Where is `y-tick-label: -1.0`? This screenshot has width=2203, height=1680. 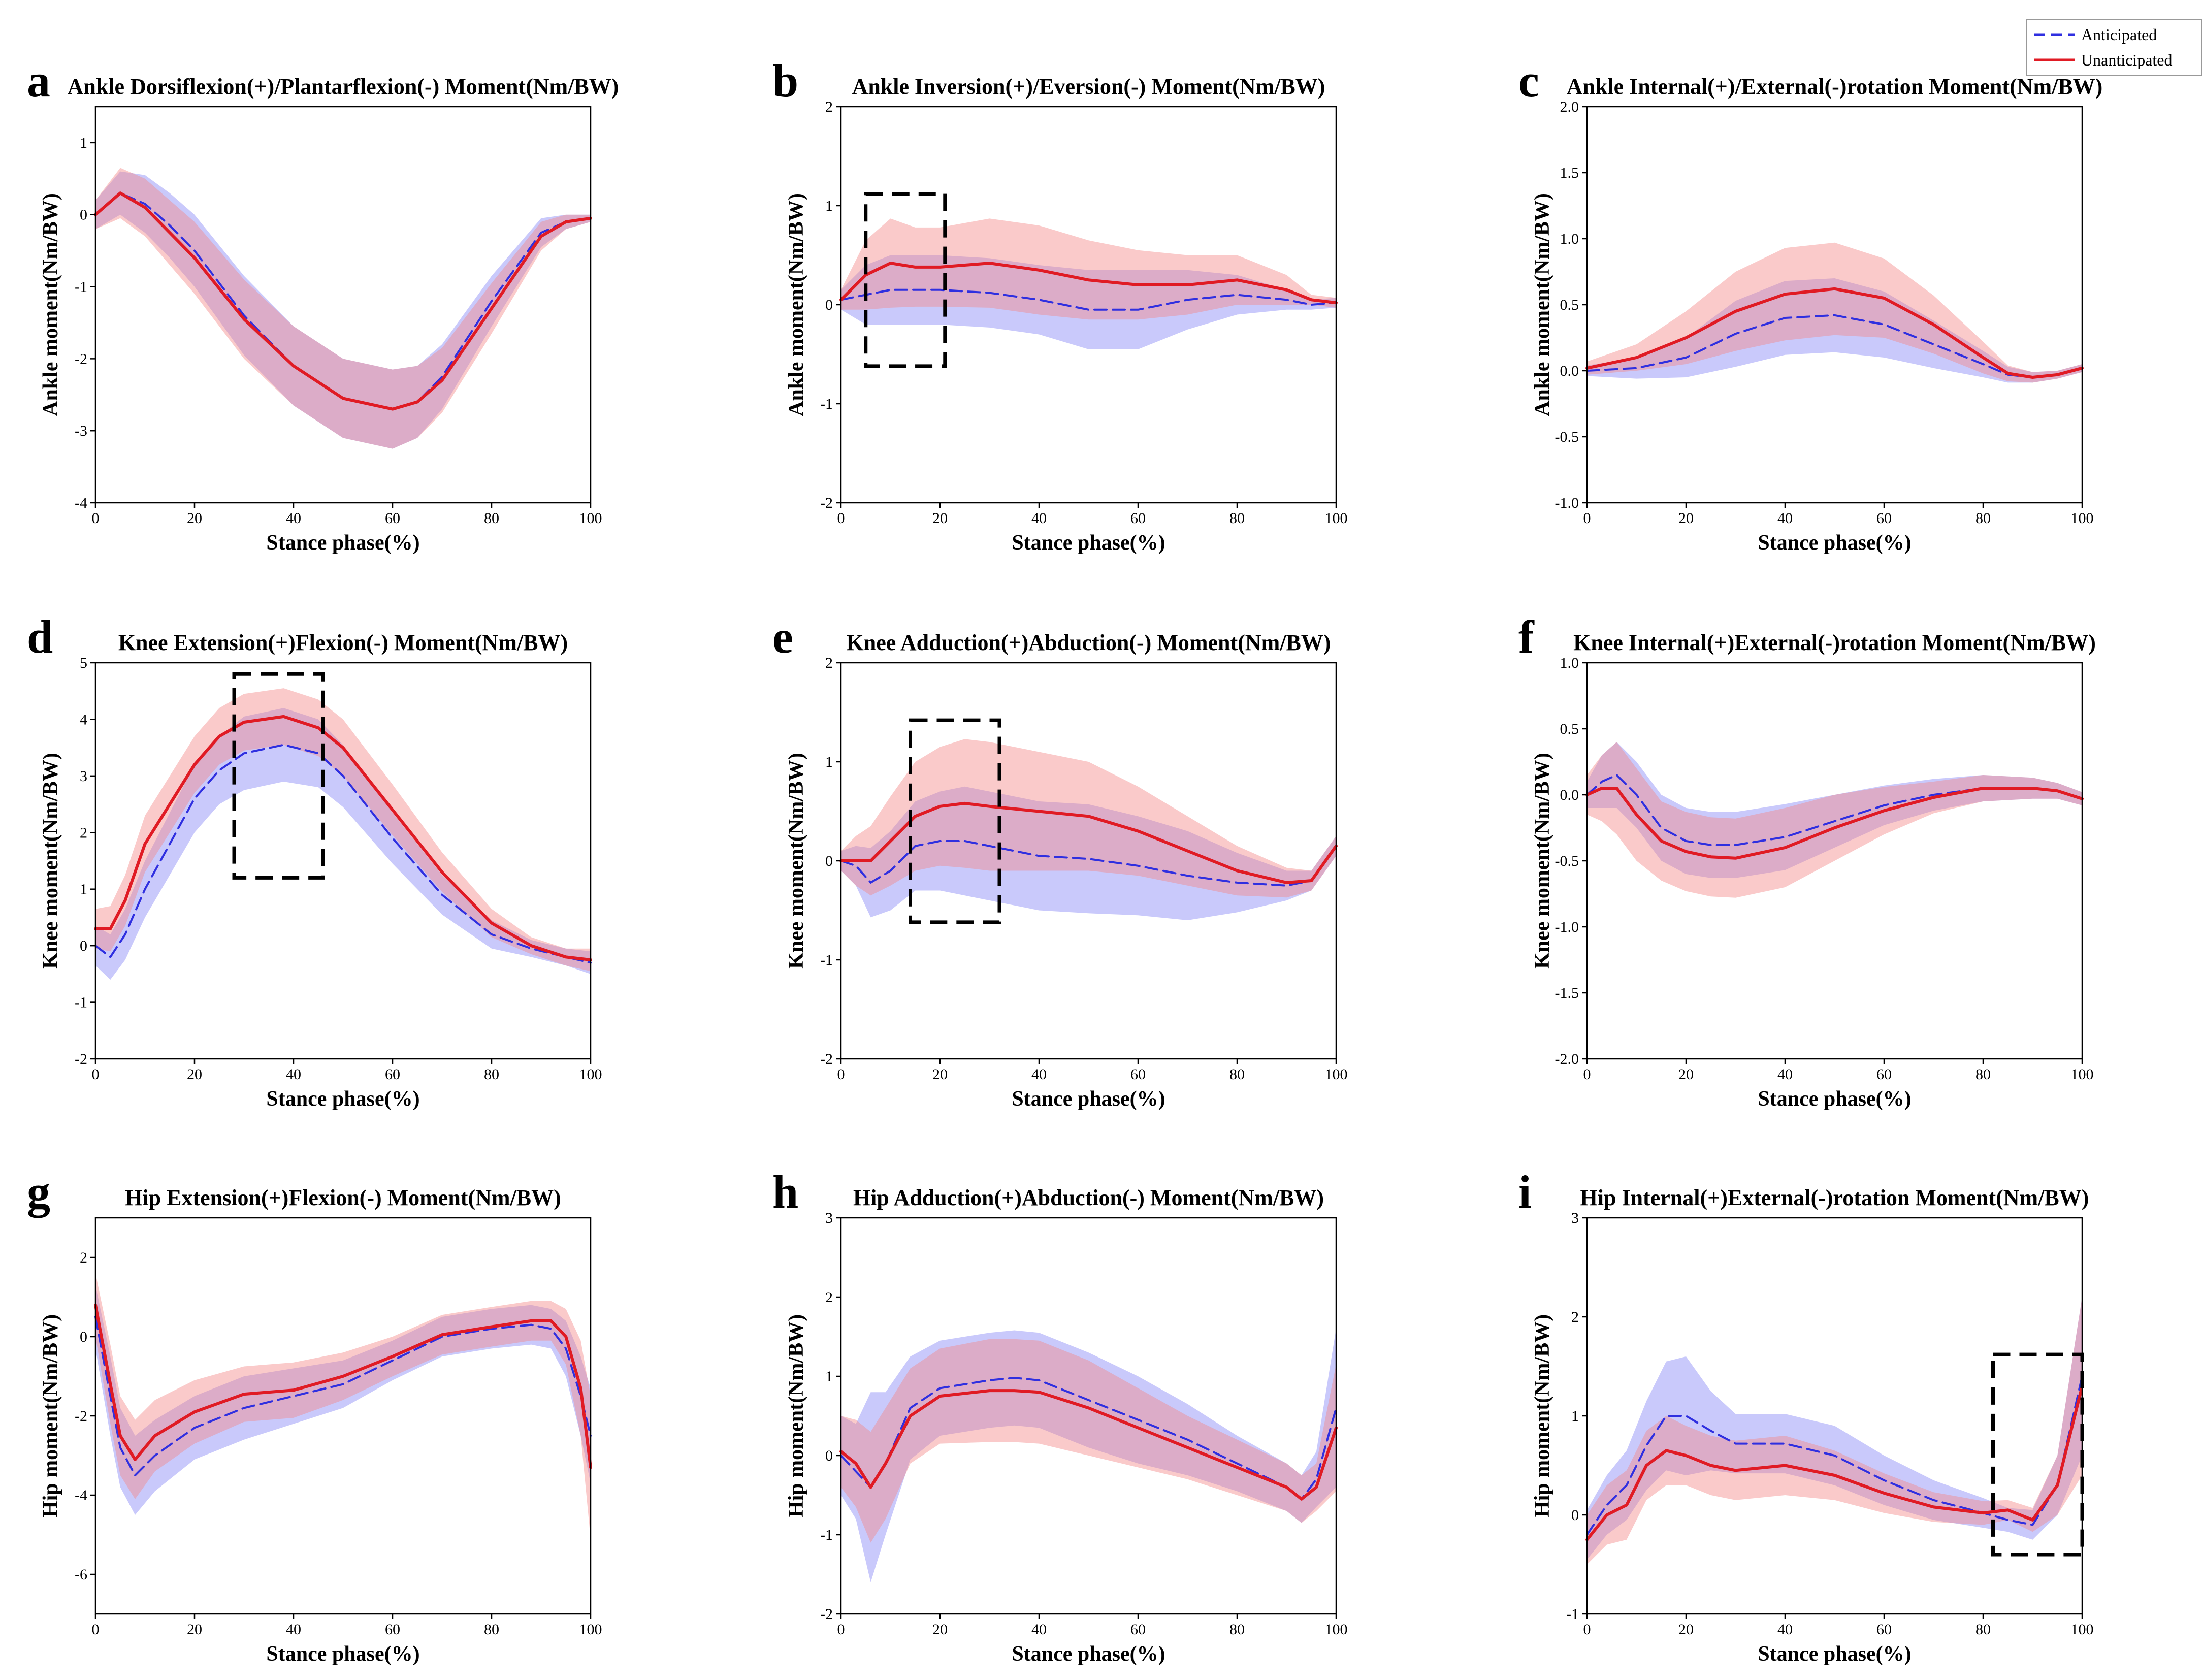 y-tick-label: -1.0 is located at coordinates (1567, 503).